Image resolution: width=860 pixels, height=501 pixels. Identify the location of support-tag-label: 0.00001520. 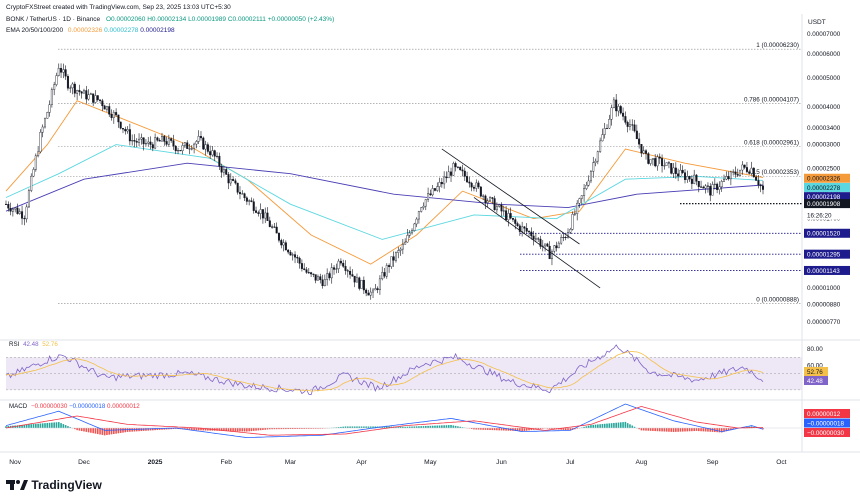
(824, 234).